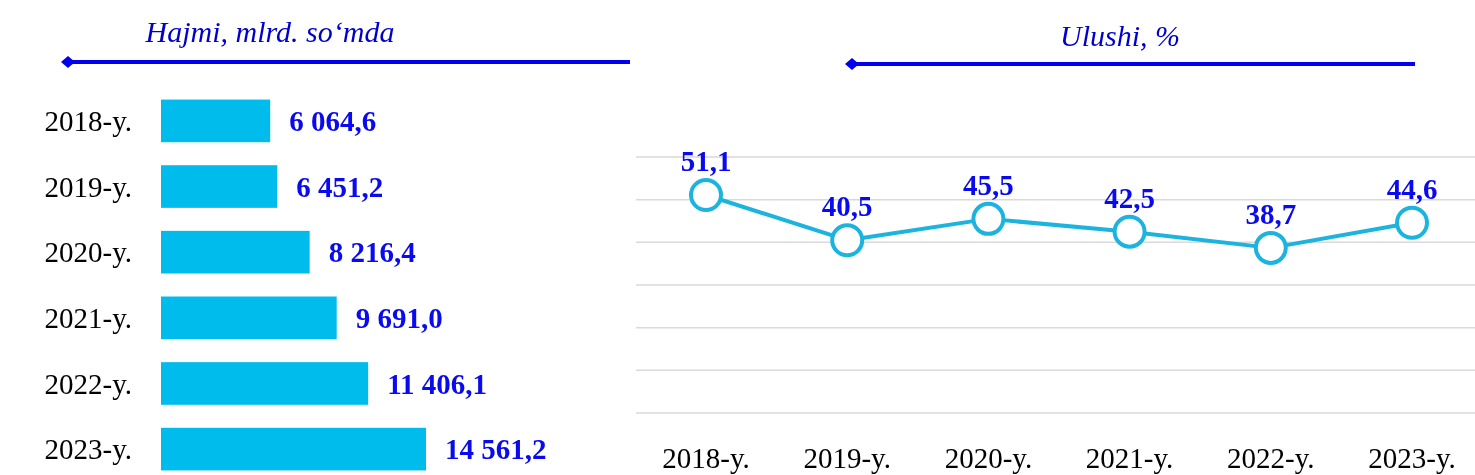 The image size is (1475, 475). Describe the element at coordinates (1412, 188) in the screenshot. I see `data-label: 44,6` at that location.